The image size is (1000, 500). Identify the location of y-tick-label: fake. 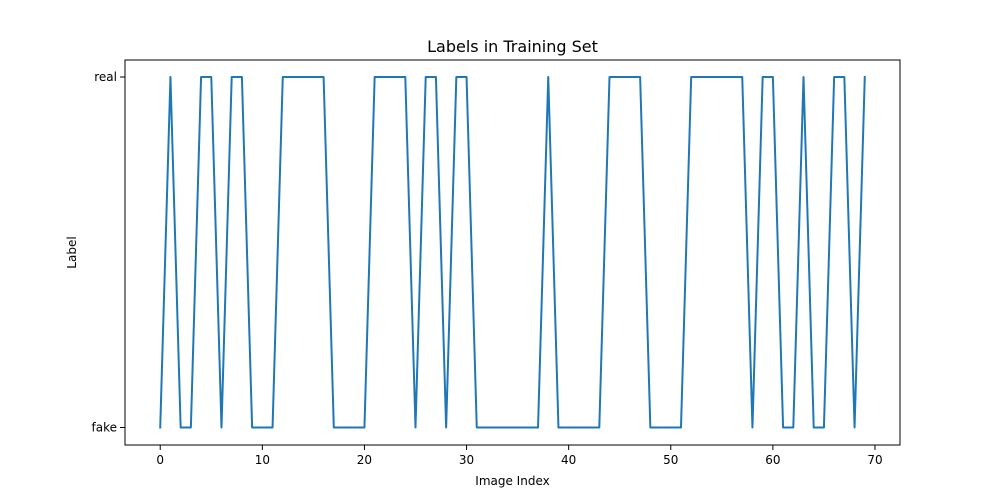
(104, 428).